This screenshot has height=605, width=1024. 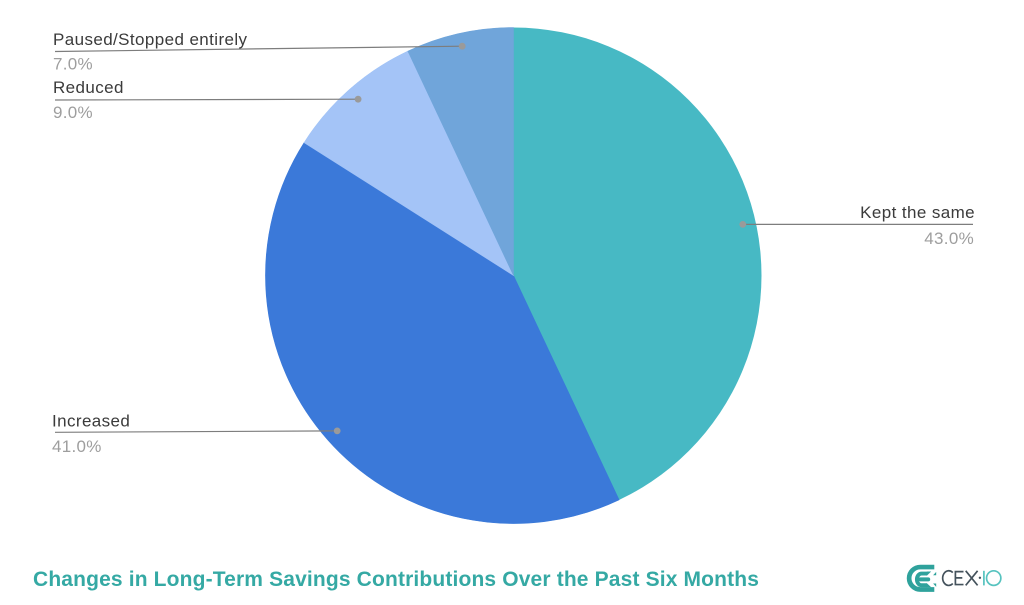 What do you see at coordinates (949, 238) in the screenshot?
I see `svg-text: 43.0%` at bounding box center [949, 238].